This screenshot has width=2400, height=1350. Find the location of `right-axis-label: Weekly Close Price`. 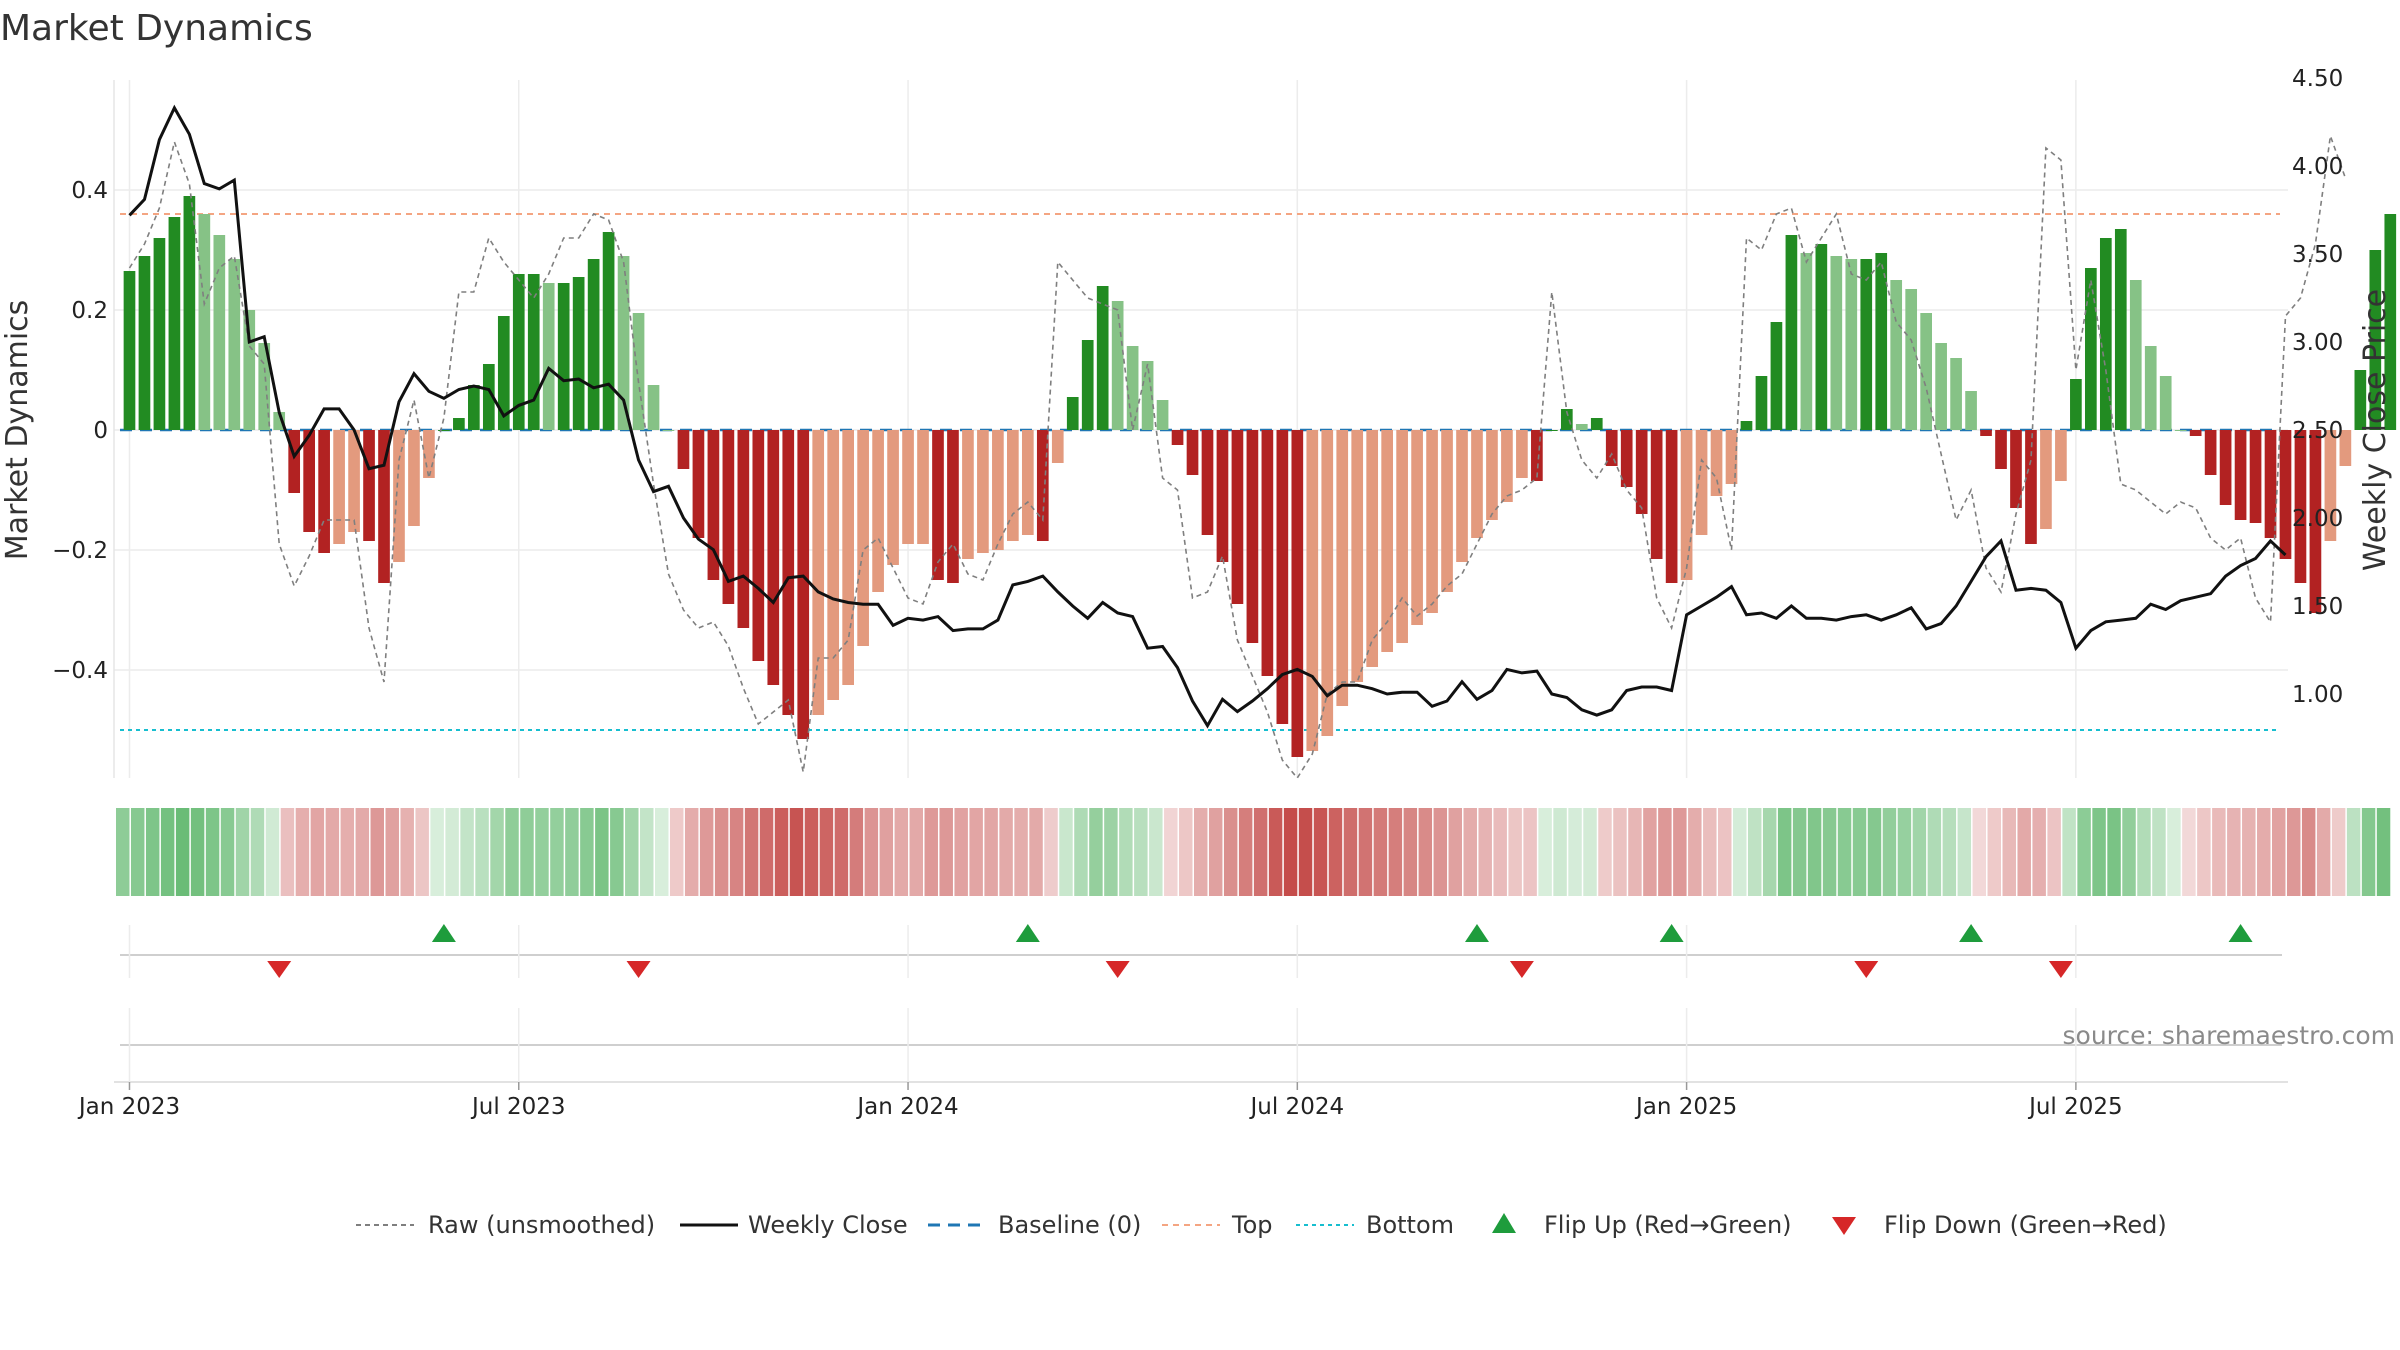

right-axis-label: Weekly Close Price is located at coordinates (2375, 430).